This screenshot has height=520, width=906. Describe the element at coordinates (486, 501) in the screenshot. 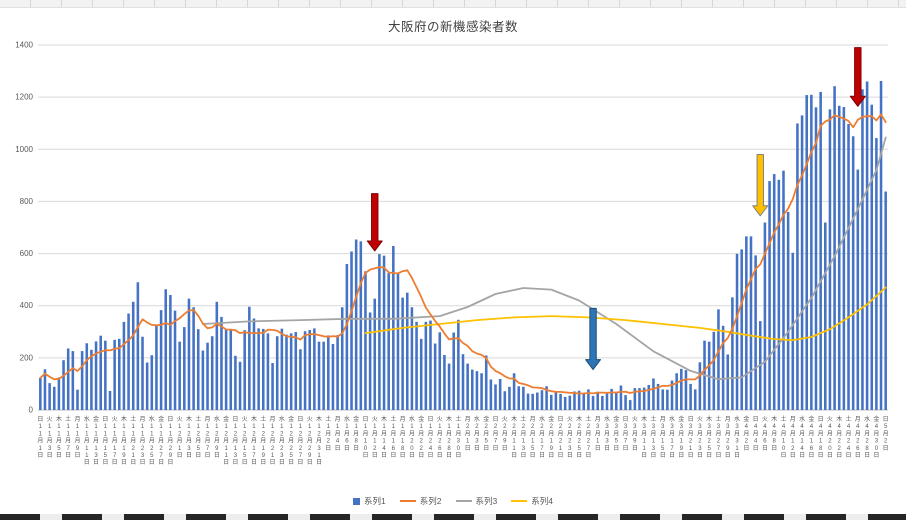

I see `legend-label: 系列3` at that location.